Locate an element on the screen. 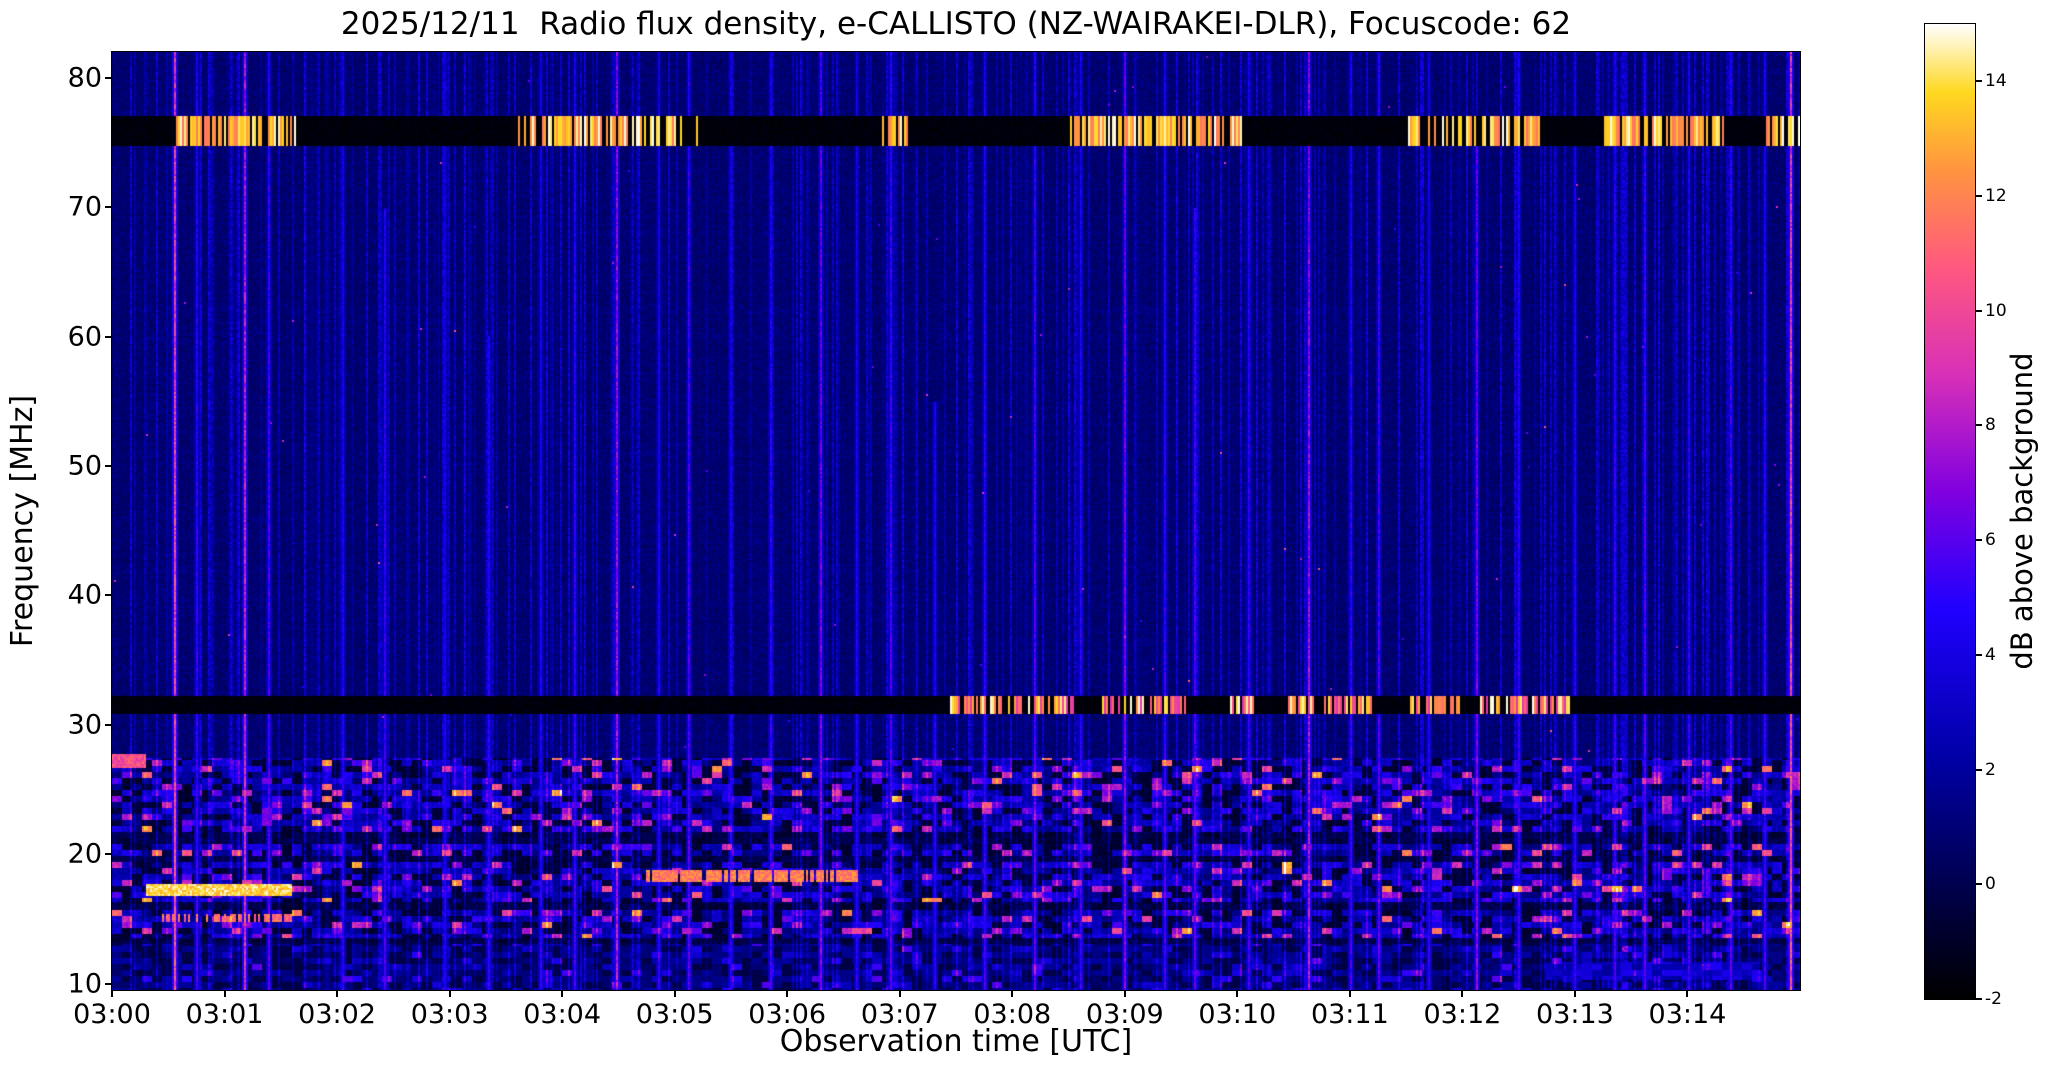  x-tick-label: 03:09 is located at coordinates (1124, 1014).